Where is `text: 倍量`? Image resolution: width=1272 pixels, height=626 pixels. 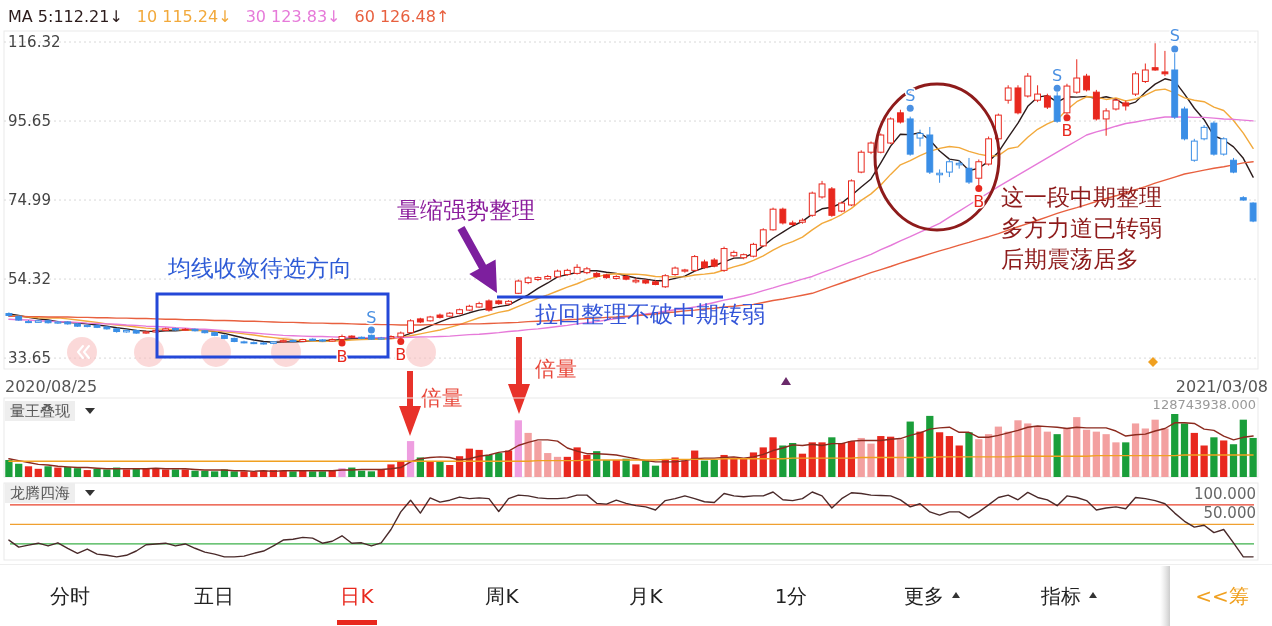
text: 倍量 is located at coordinates (442, 398).